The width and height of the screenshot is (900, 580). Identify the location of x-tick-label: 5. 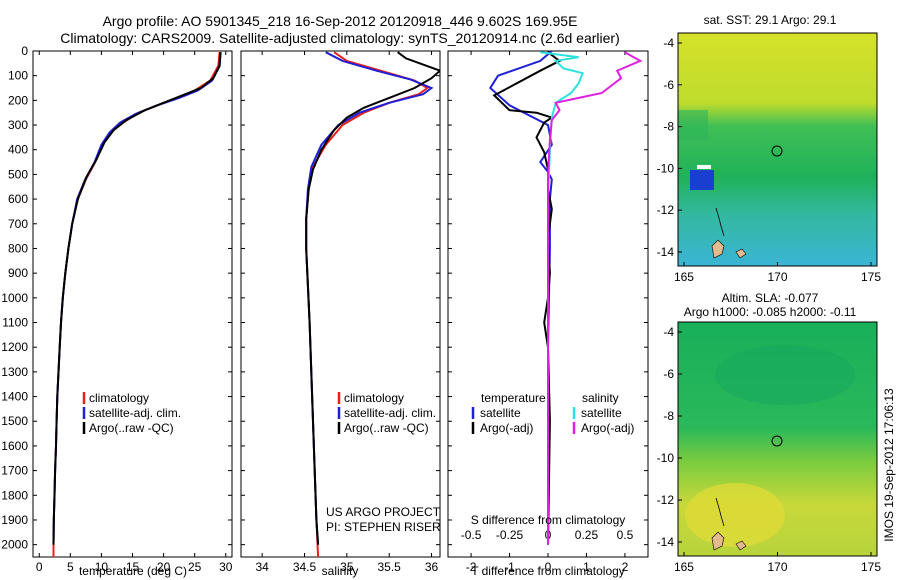
(70, 567).